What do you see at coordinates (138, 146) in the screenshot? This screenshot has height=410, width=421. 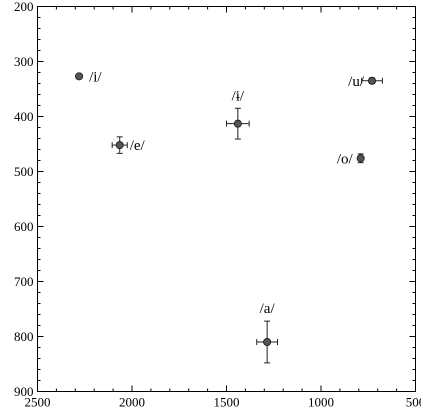 I see `vowel-label: /e/` at bounding box center [138, 146].